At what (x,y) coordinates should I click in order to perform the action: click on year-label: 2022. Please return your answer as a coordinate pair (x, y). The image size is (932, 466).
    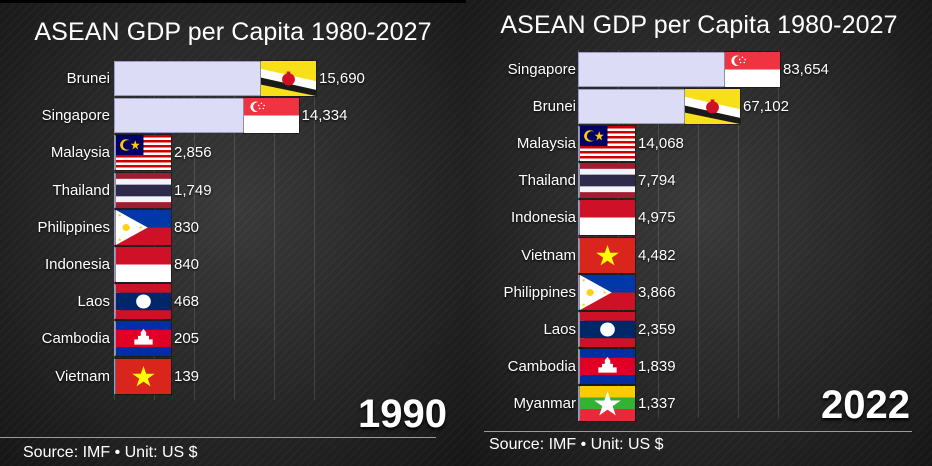
    Looking at the image, I should click on (865, 405).